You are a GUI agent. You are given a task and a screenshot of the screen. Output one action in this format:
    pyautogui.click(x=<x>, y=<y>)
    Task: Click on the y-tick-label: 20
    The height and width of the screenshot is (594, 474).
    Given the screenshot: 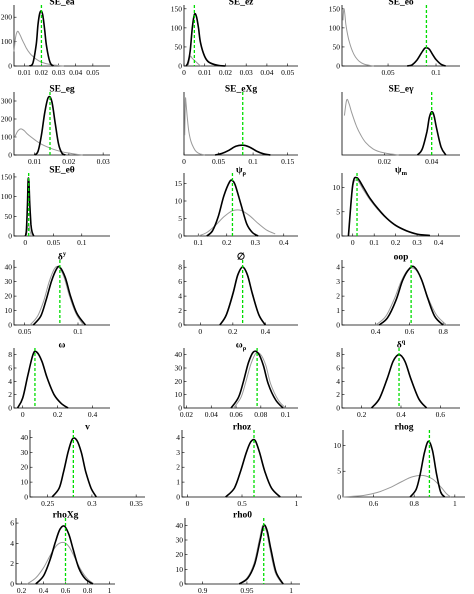 What is the action you would take?
    pyautogui.click(x=180, y=554)
    